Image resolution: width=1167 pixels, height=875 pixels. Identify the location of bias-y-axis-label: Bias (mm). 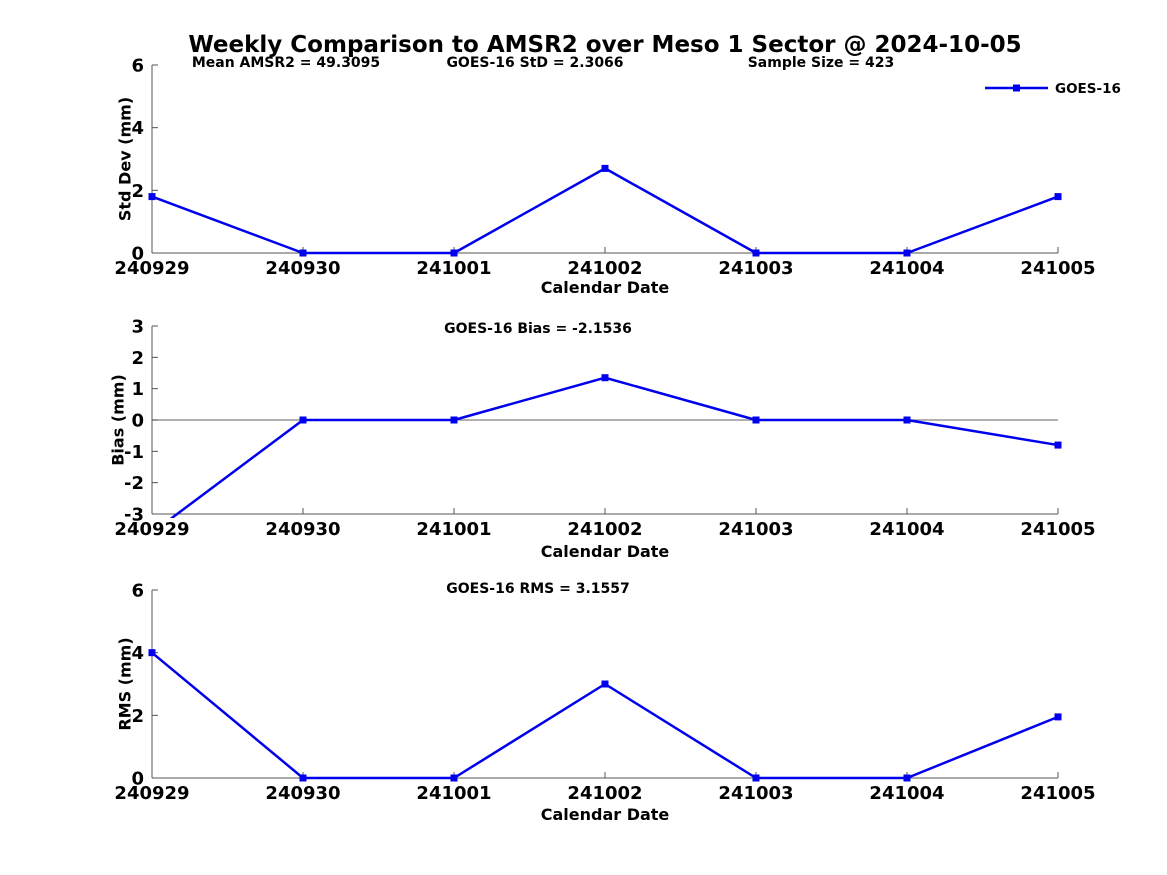
(118, 420).